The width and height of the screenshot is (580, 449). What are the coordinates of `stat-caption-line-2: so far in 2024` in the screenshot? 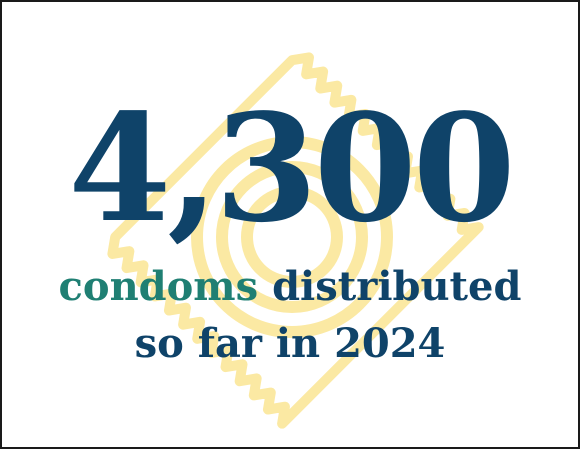 It's located at (290, 343).